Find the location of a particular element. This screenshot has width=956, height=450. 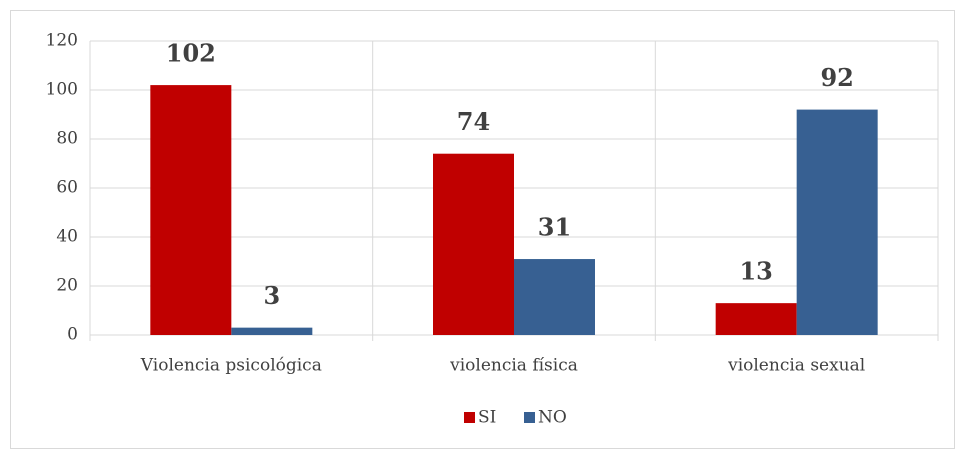

x-tick-label: Violencia psicológica is located at coordinates (231, 366).